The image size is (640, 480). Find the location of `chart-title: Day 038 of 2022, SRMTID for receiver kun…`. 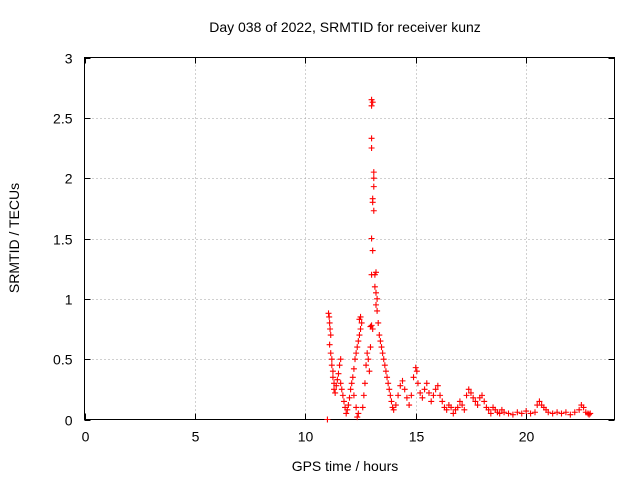

chart-title: Day 038 of 2022, SRMTID for receiver kun… is located at coordinates (345, 27).